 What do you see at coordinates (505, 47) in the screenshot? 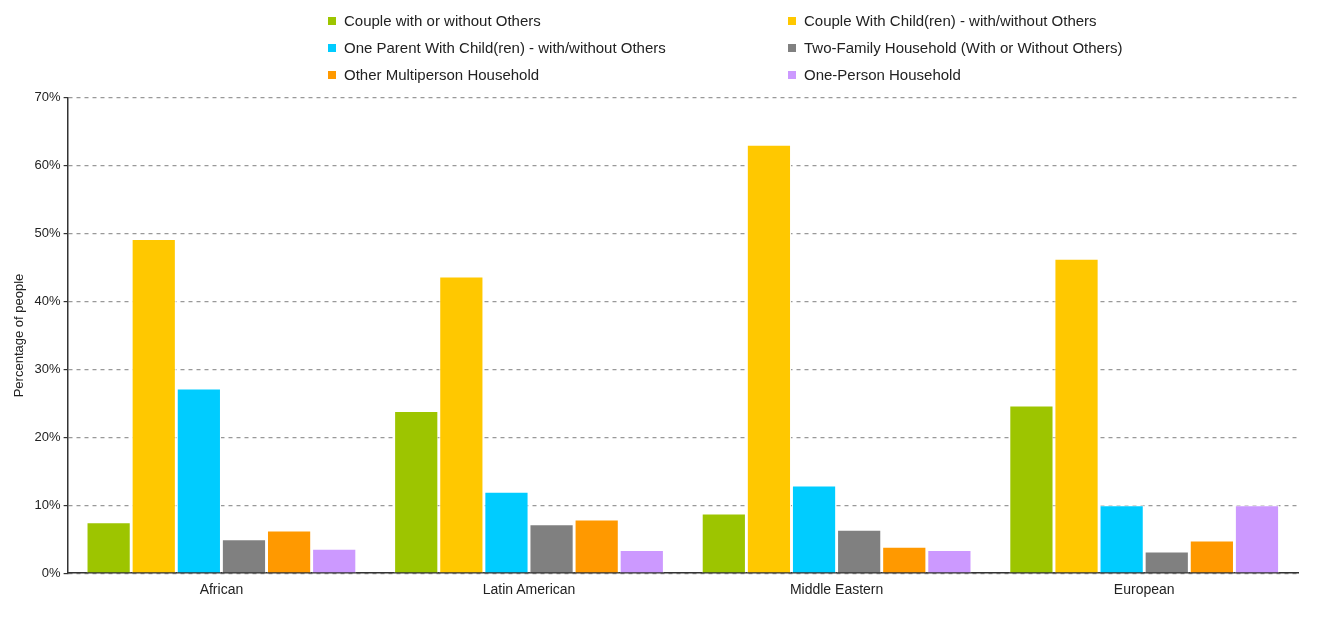
I see `legend-label: One Parent With Child(ren) - with/without Others` at bounding box center [505, 47].